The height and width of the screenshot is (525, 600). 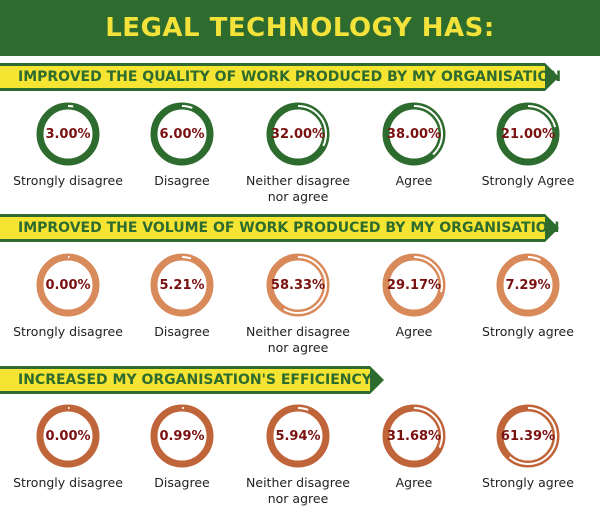 I want to click on stat-item: 29.17% Agree, so click(x=414, y=296).